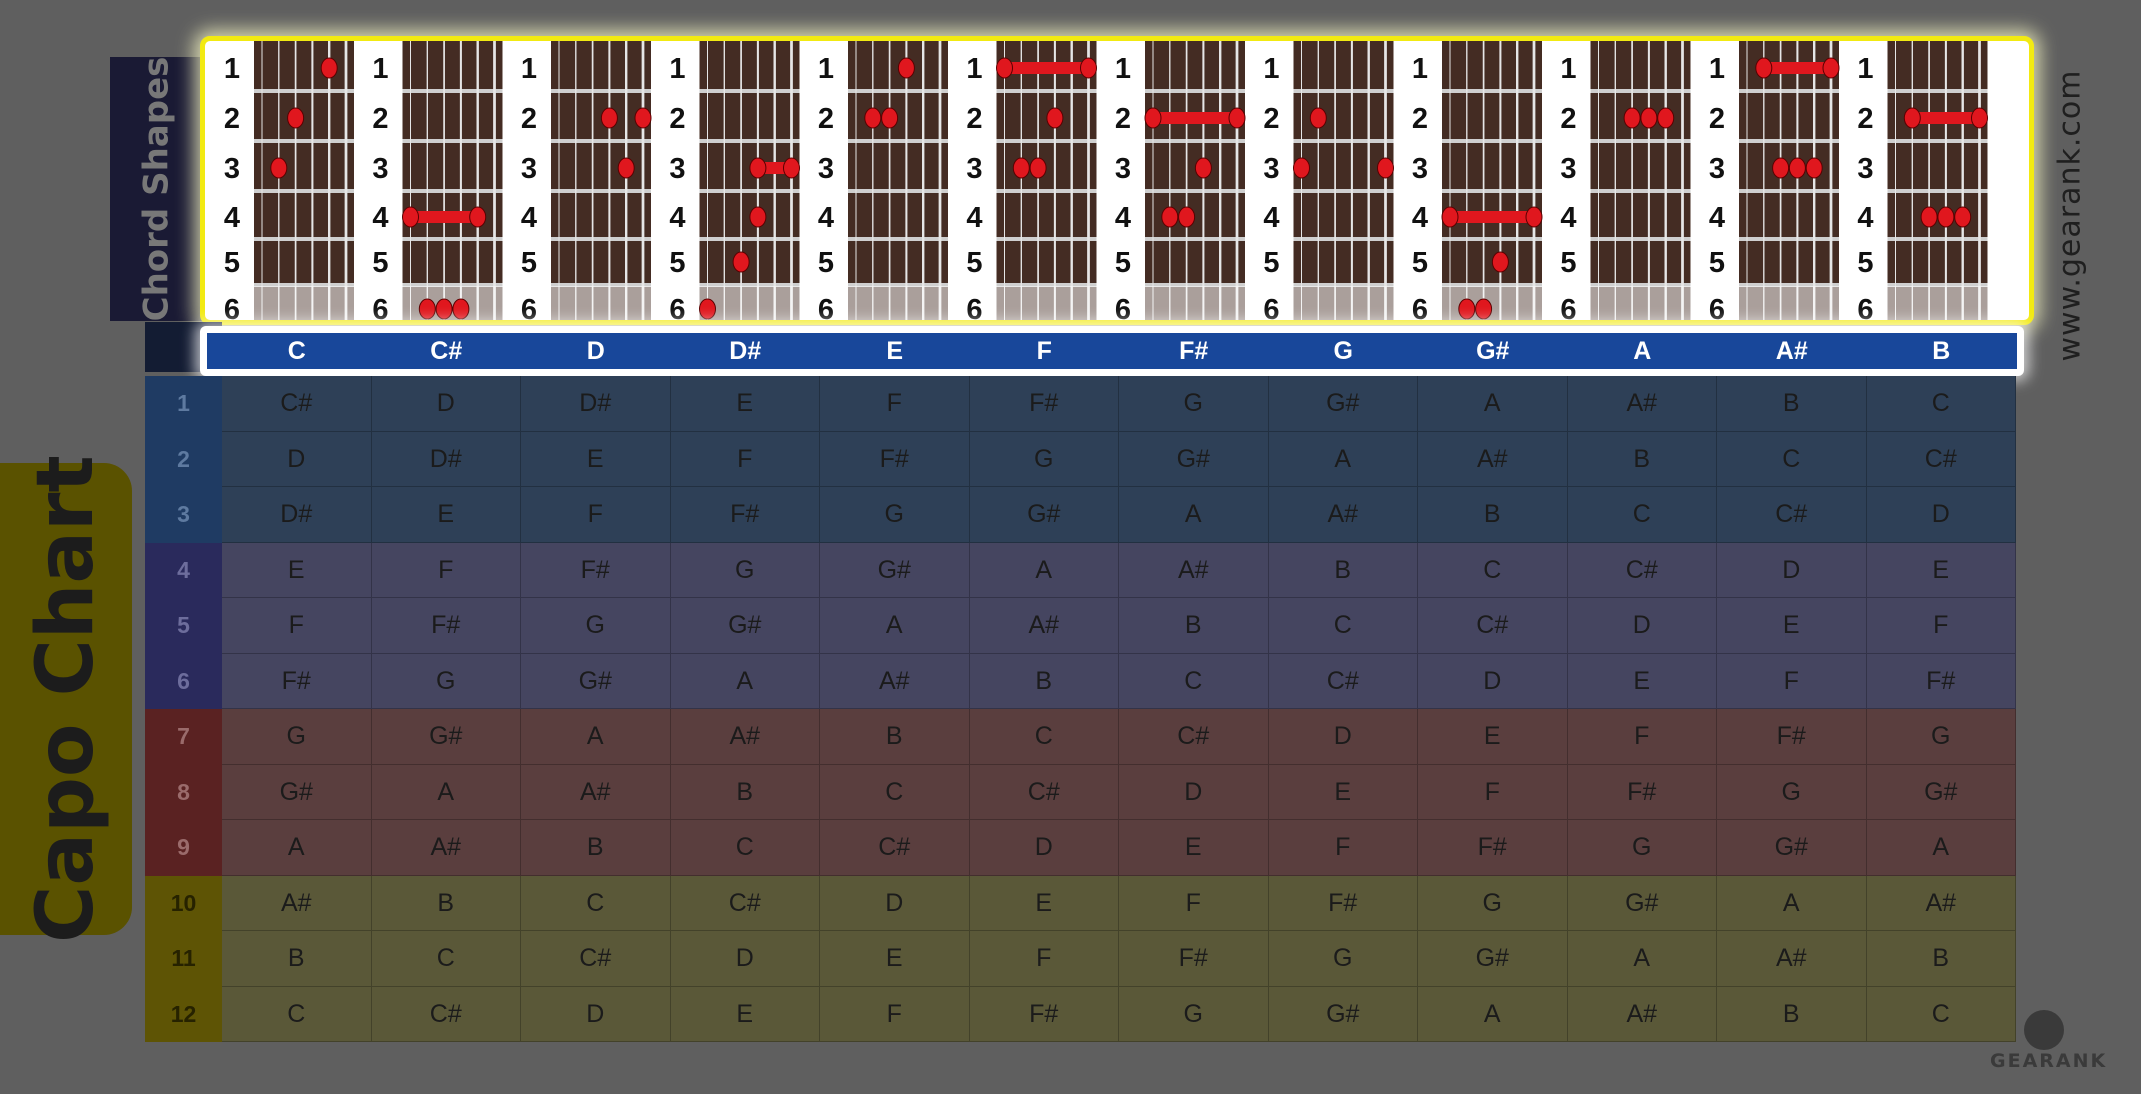 This screenshot has height=1094, width=2141. Describe the element at coordinates (1194, 351) in the screenshot. I see `chord-column-header: F#` at that location.